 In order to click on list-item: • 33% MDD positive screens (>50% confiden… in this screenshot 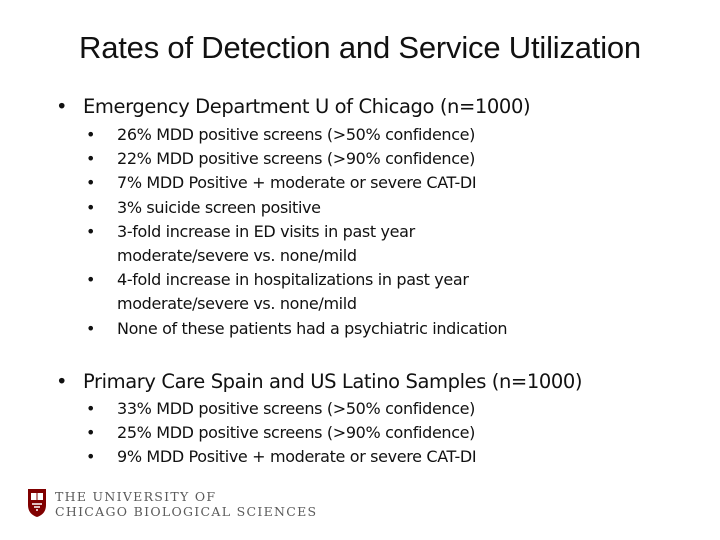, I will do `click(361, 409)`.